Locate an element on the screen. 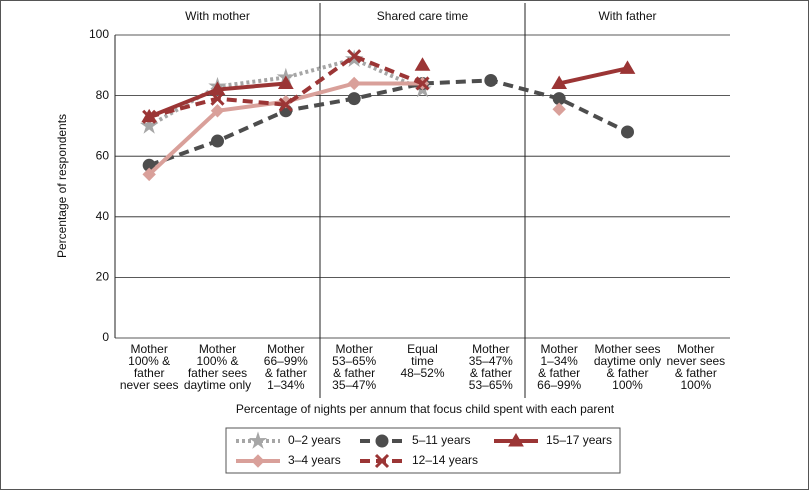 The width and height of the screenshot is (810, 491). x-tick-label: time is located at coordinates (422, 361).